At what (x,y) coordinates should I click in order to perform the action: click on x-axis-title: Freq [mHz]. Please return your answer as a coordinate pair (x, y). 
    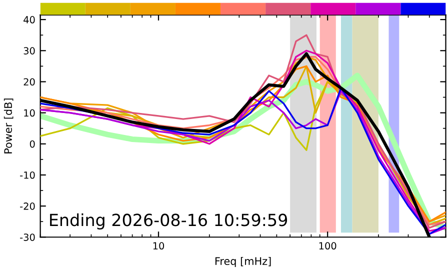
    Looking at the image, I should click on (243, 262).